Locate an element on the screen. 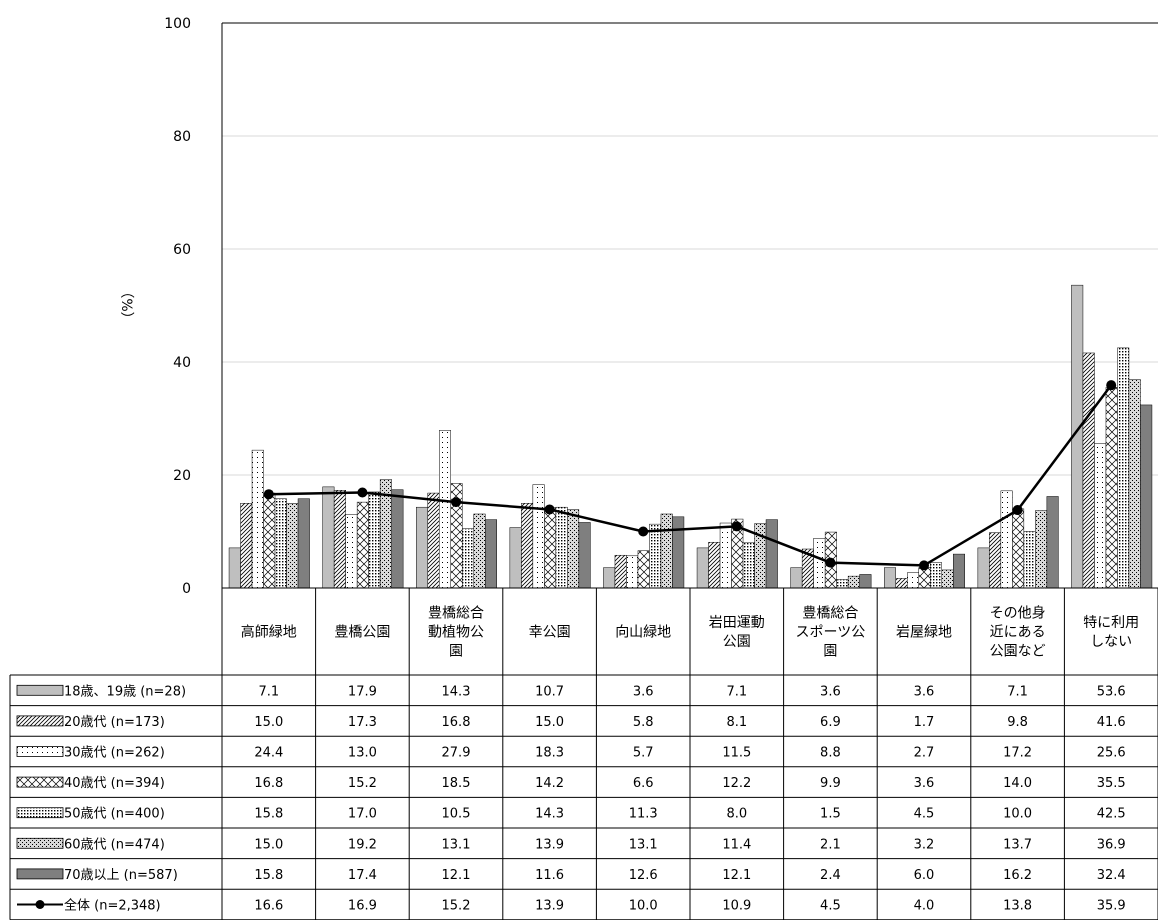 Image resolution: width=1158 pixels, height=920 pixels. category-label-1: 高師緑地 is located at coordinates (269, 632).